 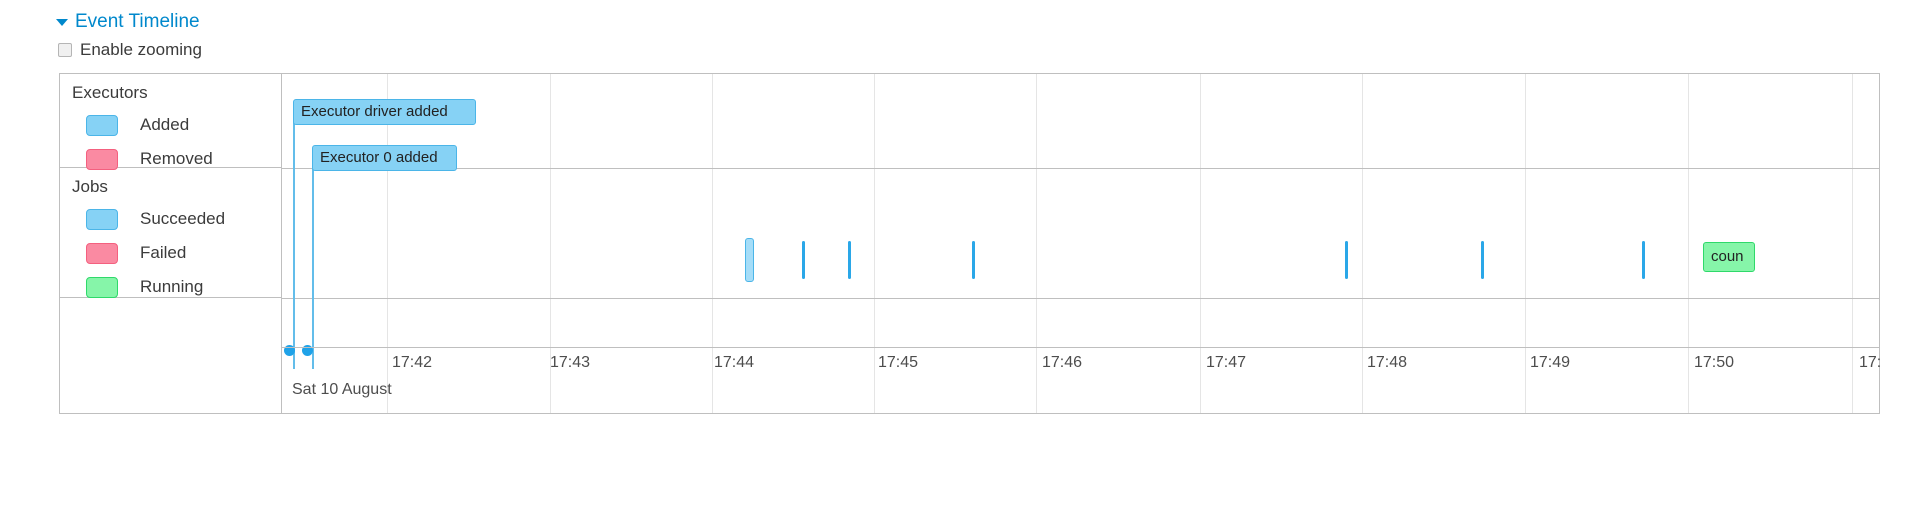 I want to click on swatch-removed, so click(x=102, y=159).